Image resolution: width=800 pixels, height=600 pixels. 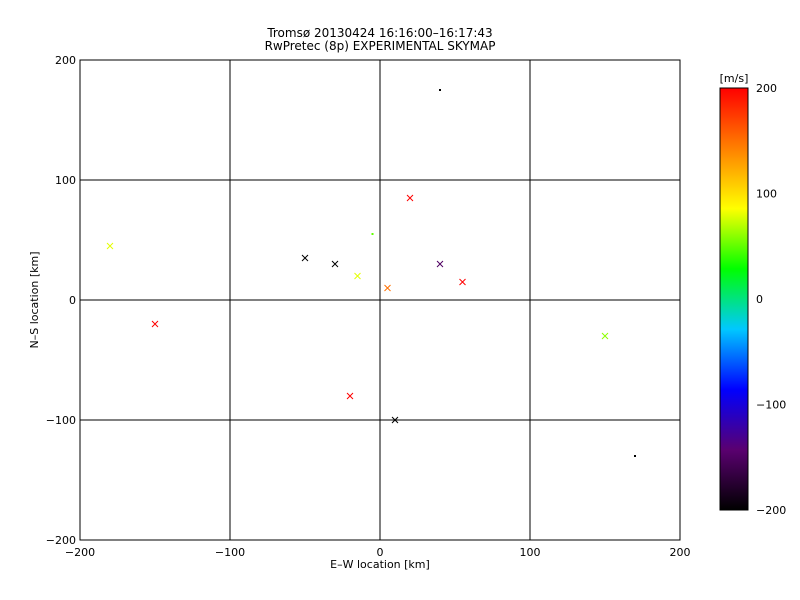 I want to click on y-tick-label: −200, so click(x=61, y=540).